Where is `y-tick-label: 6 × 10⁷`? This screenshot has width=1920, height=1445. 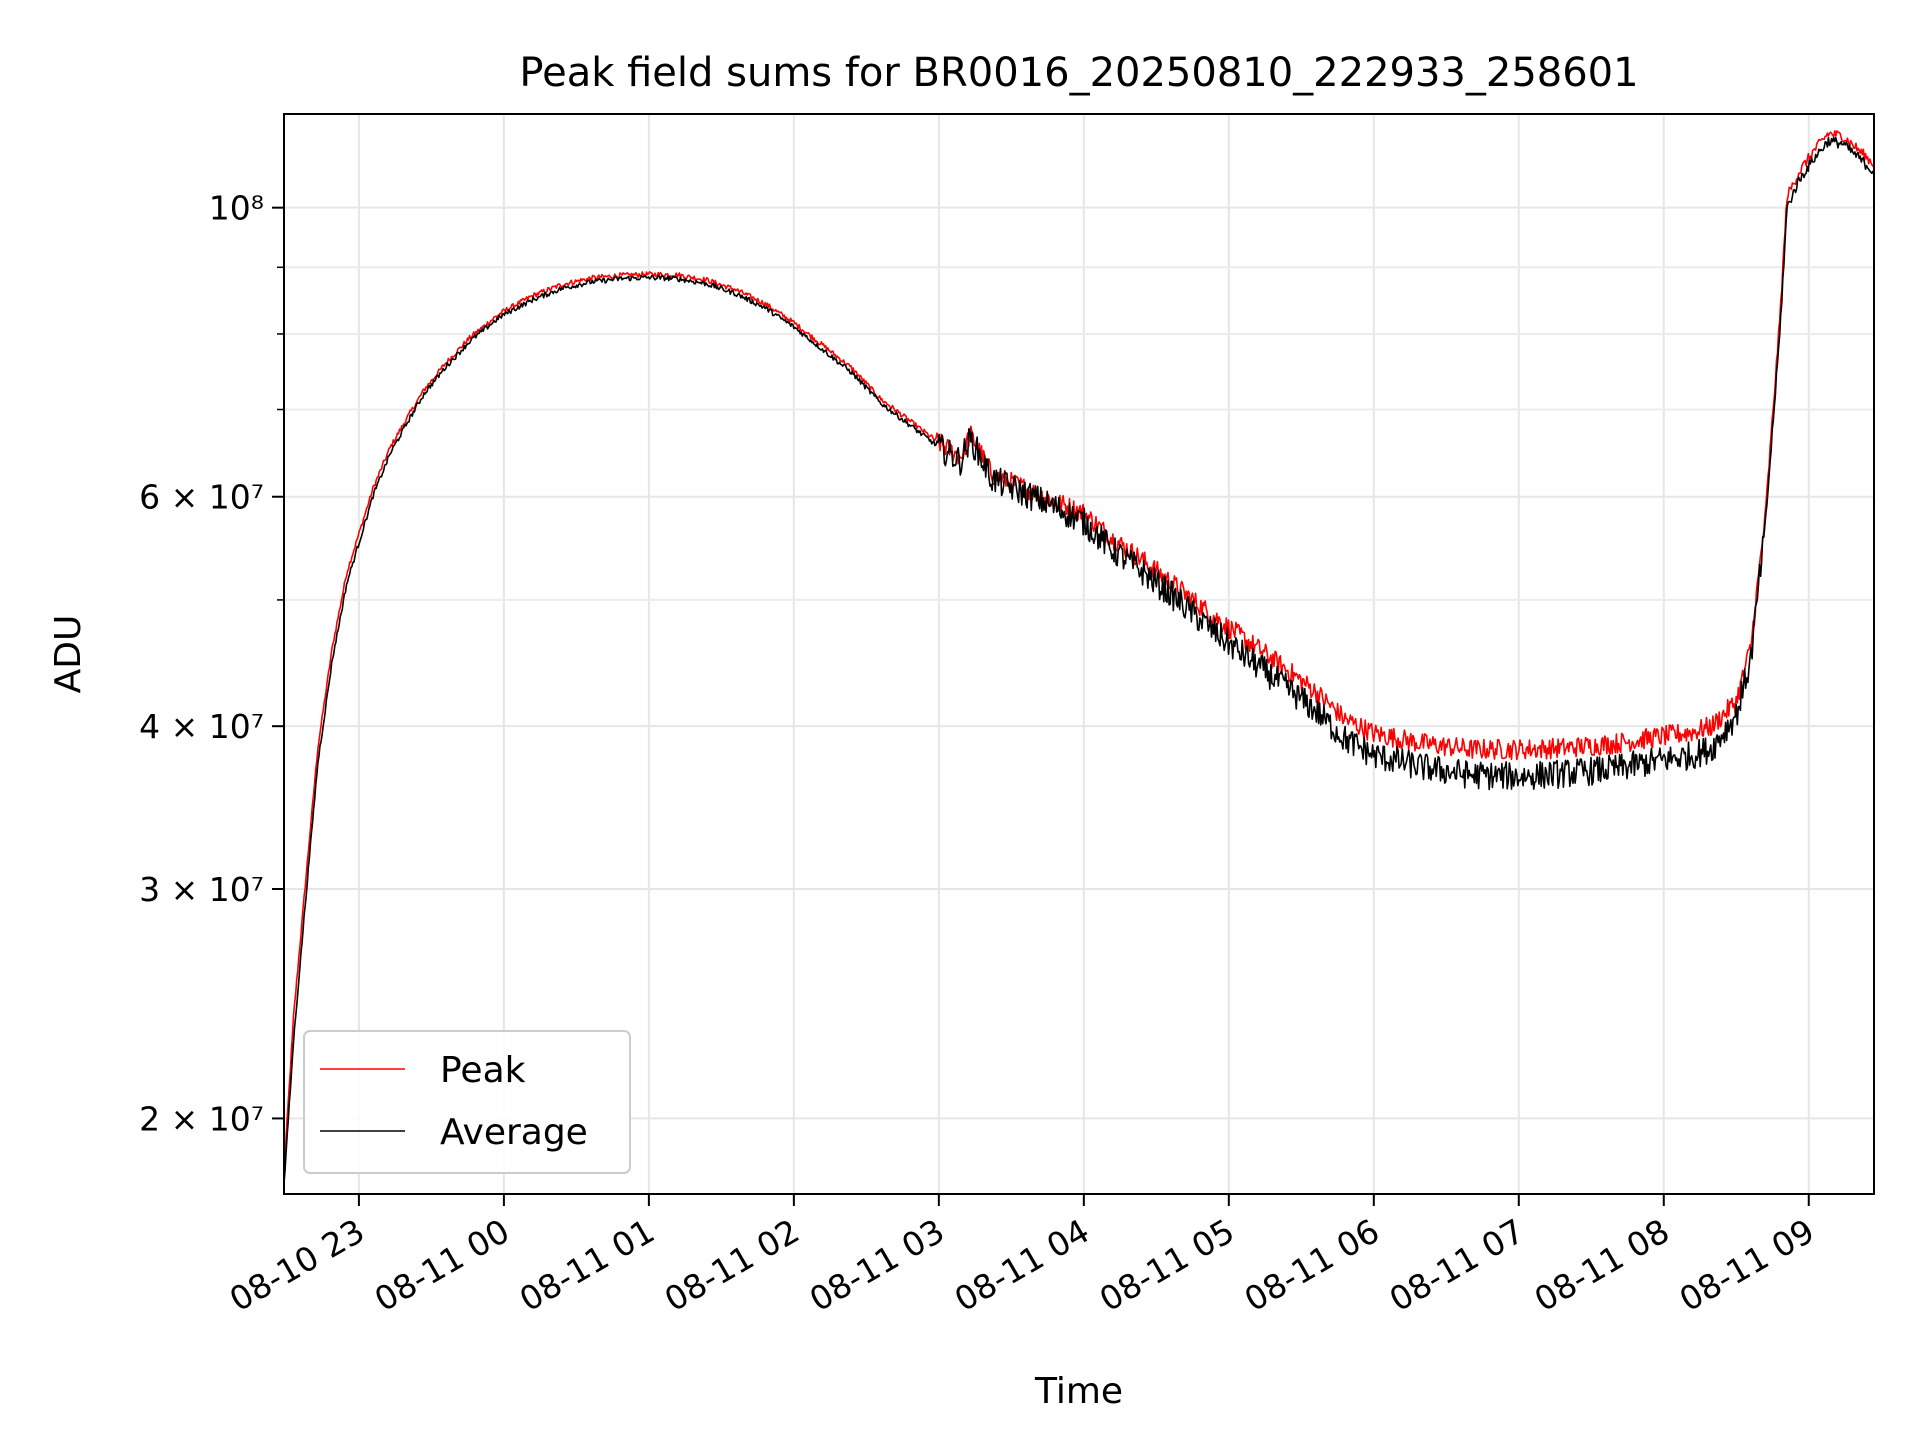 y-tick-label: 6 × 10⁷ is located at coordinates (201, 497).